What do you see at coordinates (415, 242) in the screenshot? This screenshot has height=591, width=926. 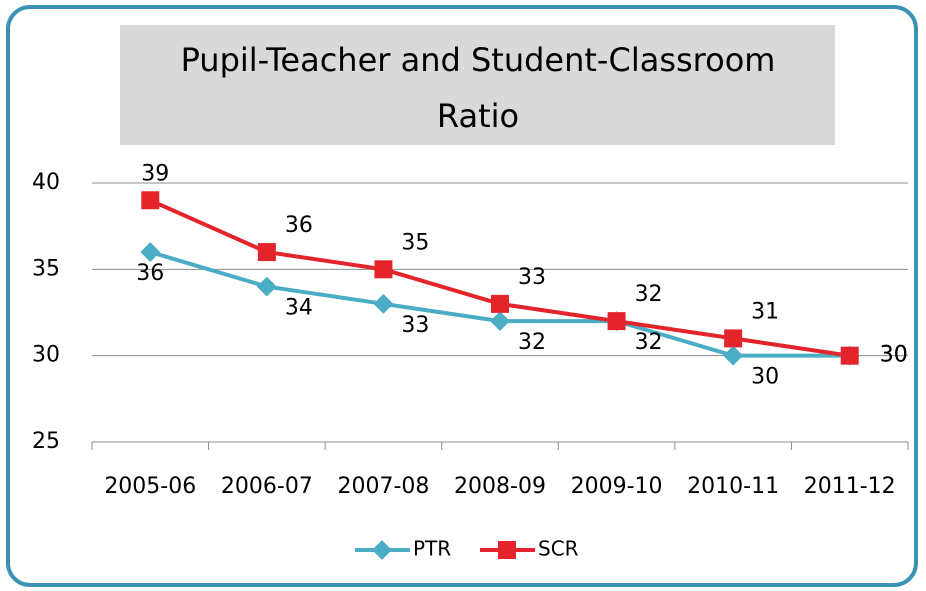 I see `data-label: 35` at bounding box center [415, 242].